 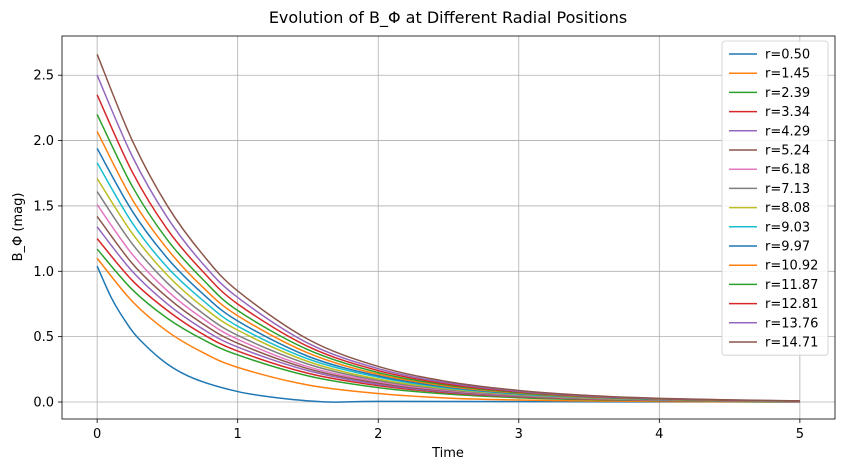 I want to click on x-tick-label: 3, so click(x=519, y=434).